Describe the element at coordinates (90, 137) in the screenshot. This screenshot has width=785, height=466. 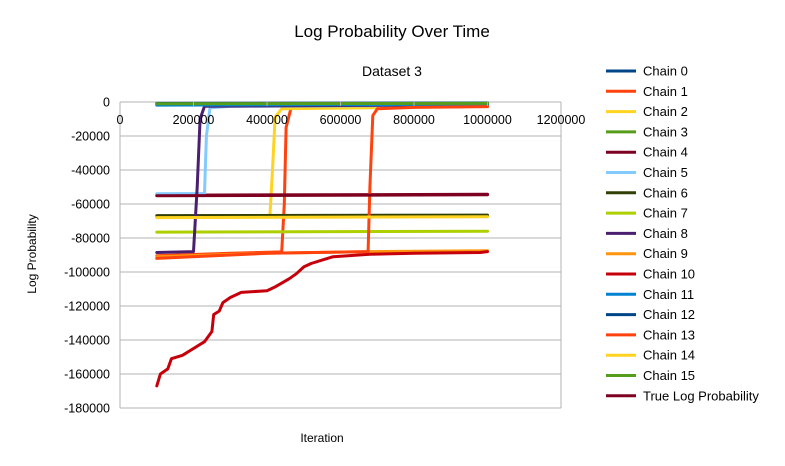
I see `y-tick-label: -20000` at that location.